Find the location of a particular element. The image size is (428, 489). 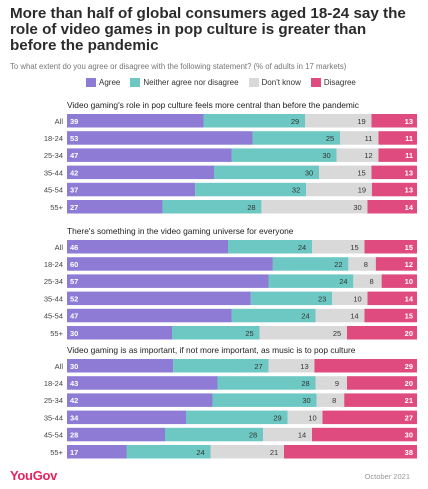

data-label-agree: 28 is located at coordinates (74, 435).